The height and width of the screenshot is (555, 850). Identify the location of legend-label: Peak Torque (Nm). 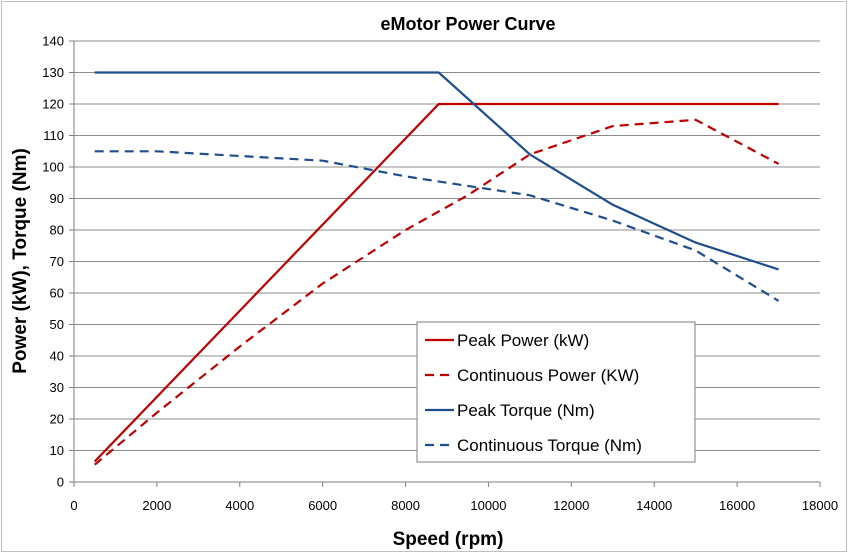
(526, 410).